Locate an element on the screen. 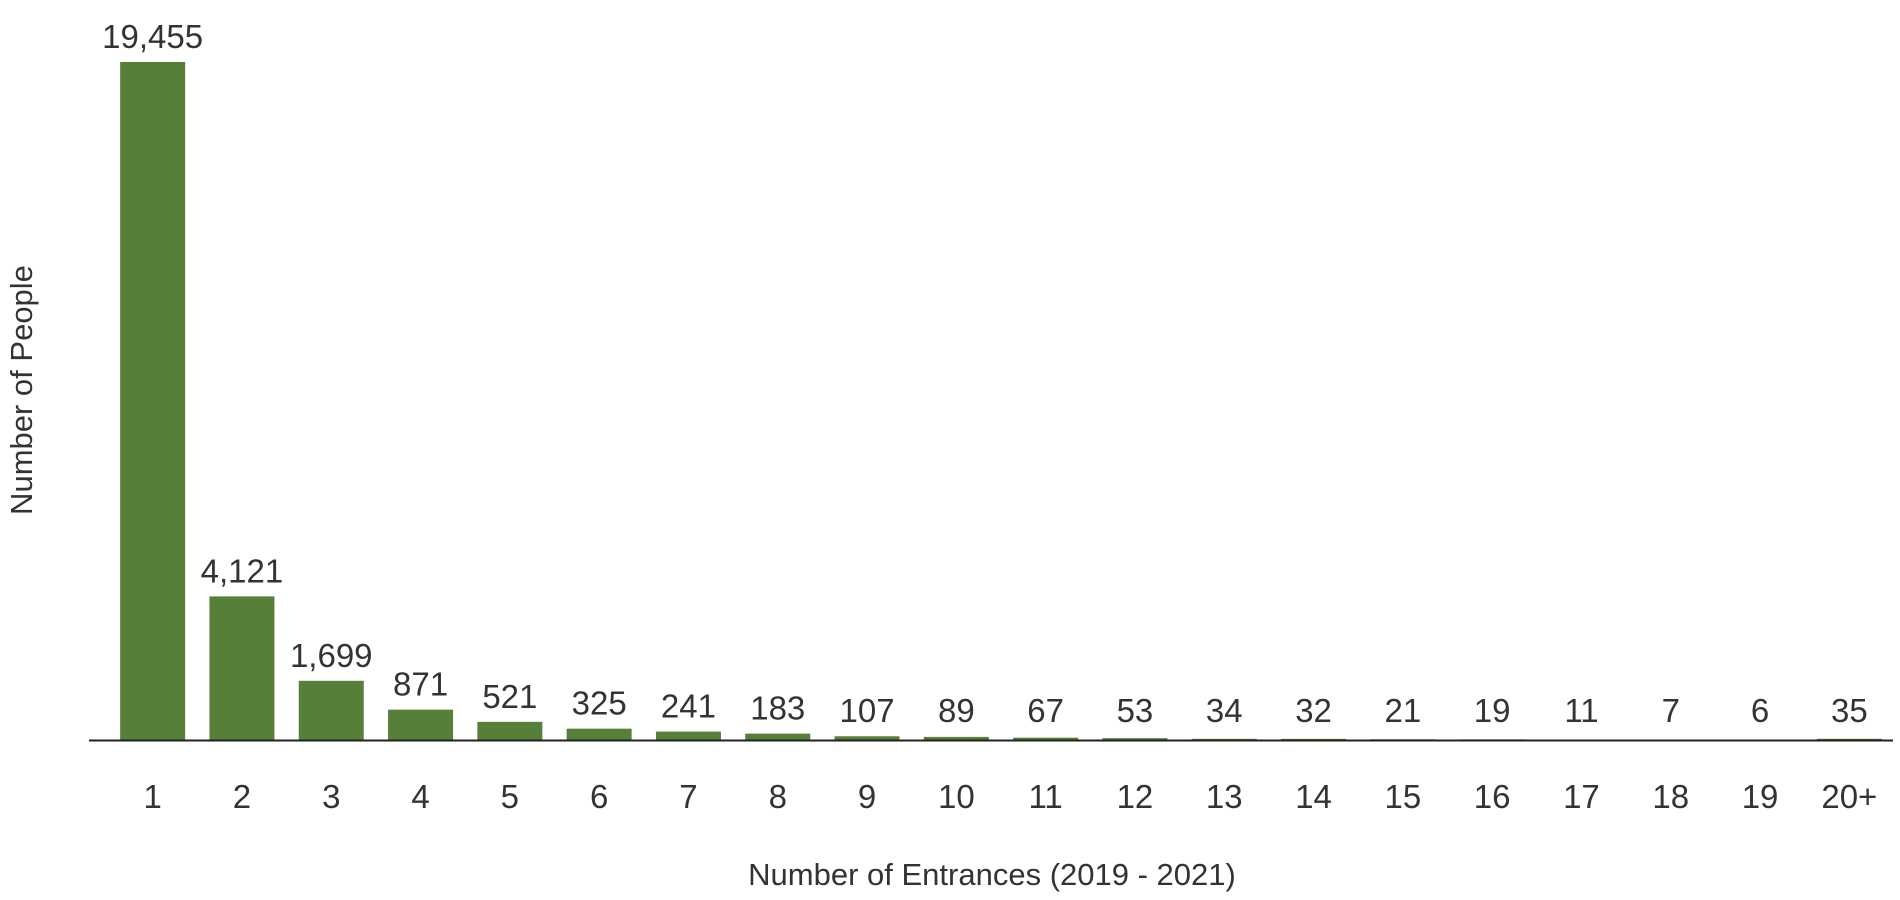 This screenshot has height=900, width=1900. x-tick-label-16: 16 is located at coordinates (1492, 796).